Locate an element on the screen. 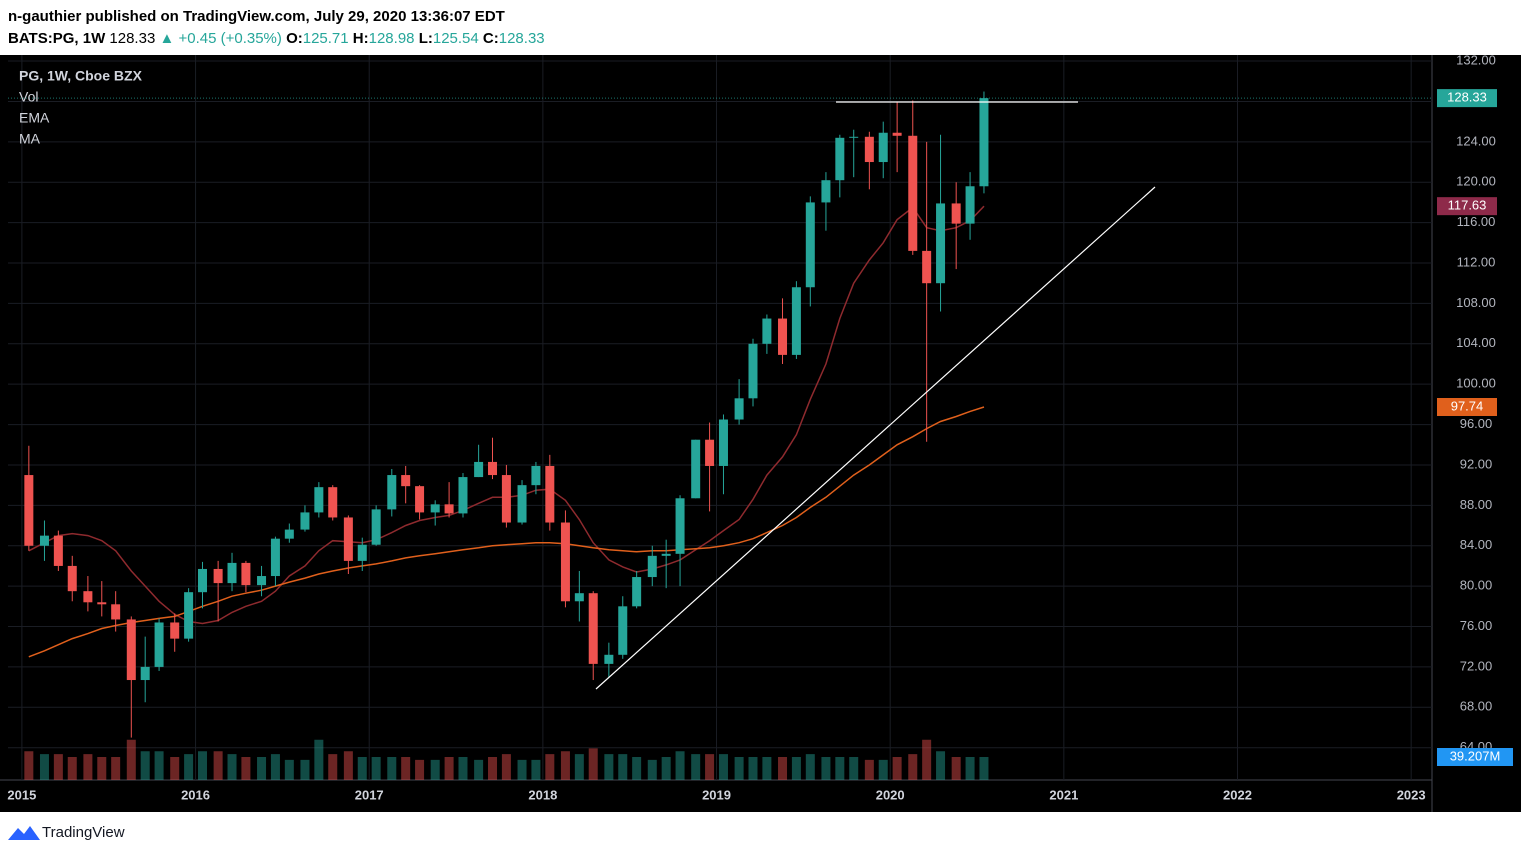 This screenshot has width=1521, height=856. logo-icon is located at coordinates (24, 833).